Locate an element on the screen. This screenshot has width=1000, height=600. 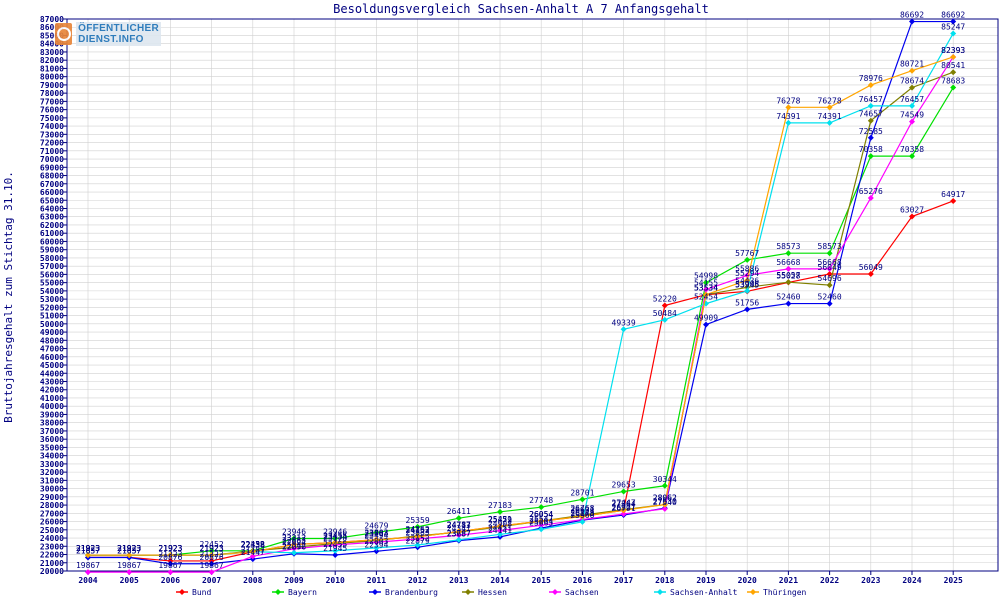
data-label: 53945 is located at coordinates (747, 284).